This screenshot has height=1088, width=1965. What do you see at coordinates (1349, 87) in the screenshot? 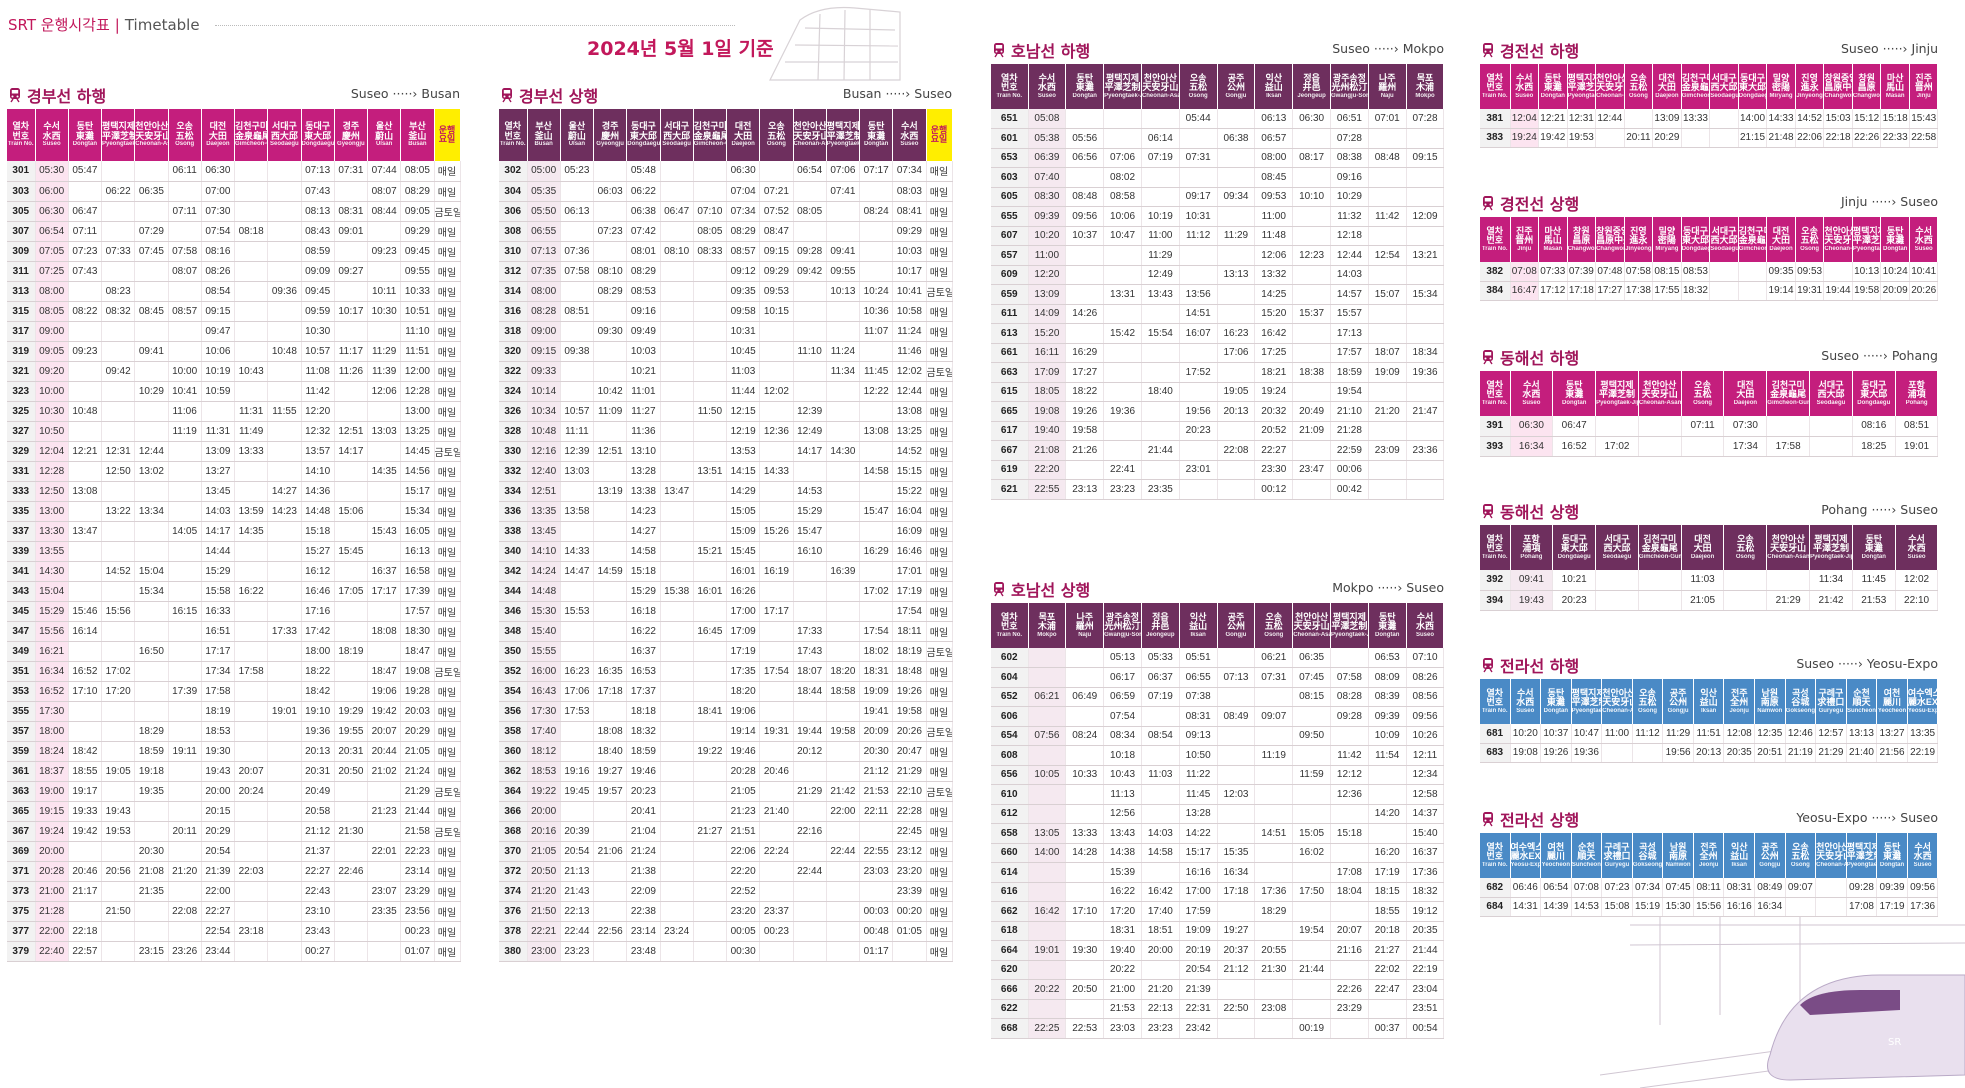
I see `station-name-hanja: 光州松汀` at bounding box center [1349, 87].